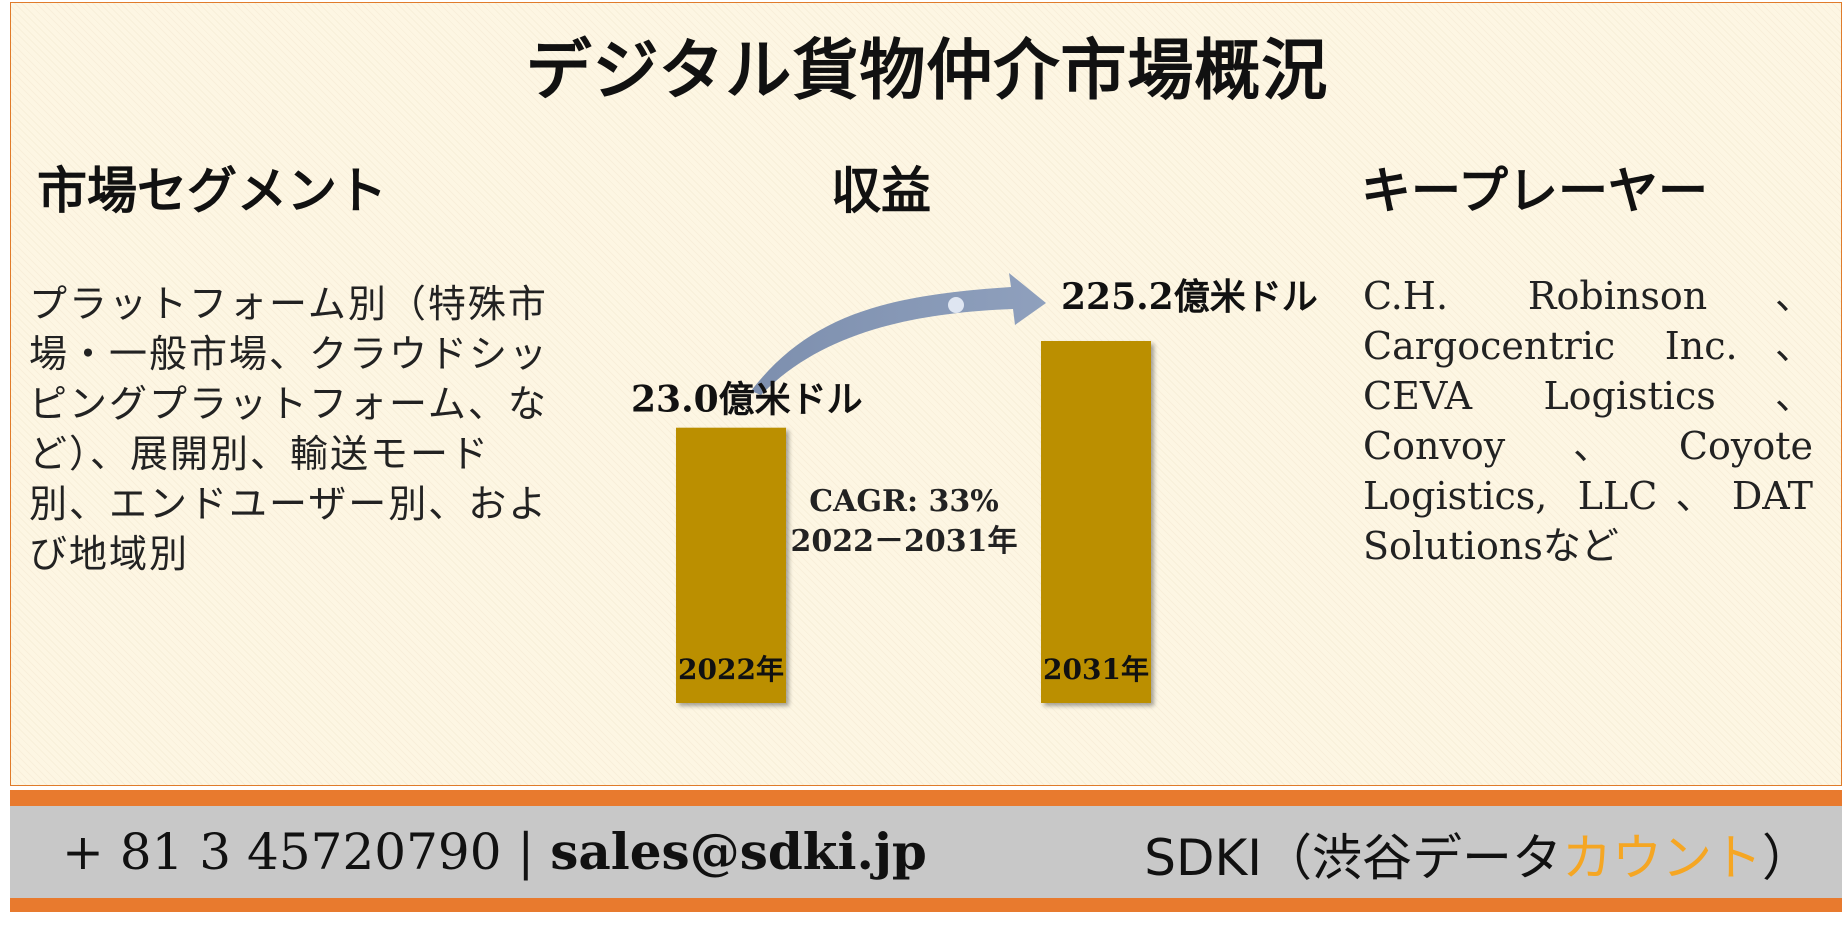 The image size is (1845, 929). I want to click on footer-accent-bar-bottom, so click(926, 905).